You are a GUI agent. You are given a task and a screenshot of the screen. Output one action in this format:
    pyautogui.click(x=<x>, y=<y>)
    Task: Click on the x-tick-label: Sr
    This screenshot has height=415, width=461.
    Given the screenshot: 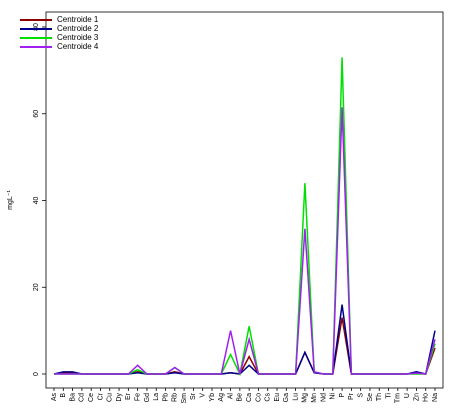 What is the action you would take?
    pyautogui.click(x=193, y=396)
    